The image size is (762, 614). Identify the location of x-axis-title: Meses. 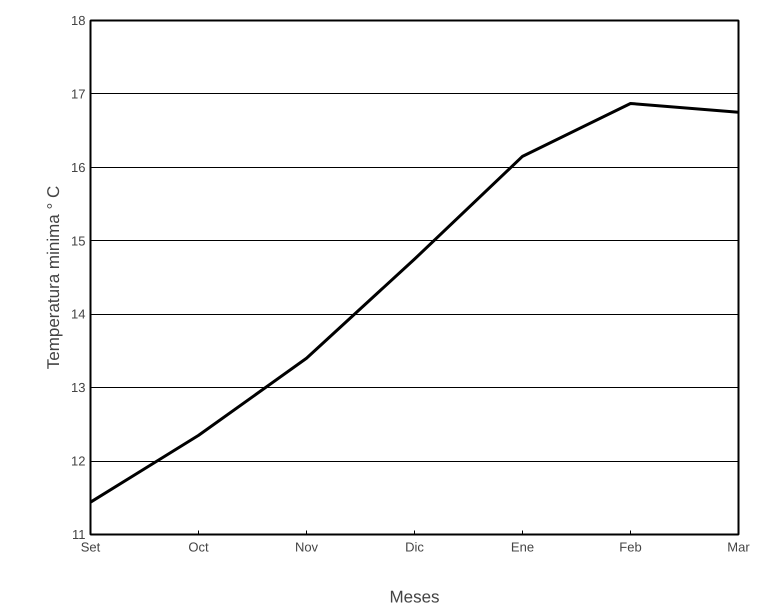
(414, 597).